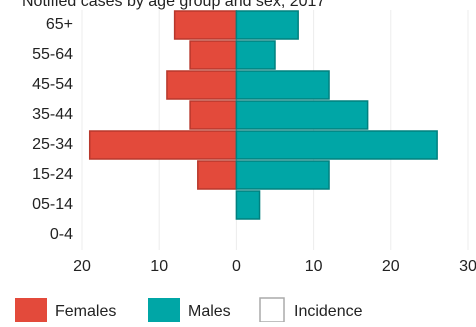 This screenshot has width=476, height=327. What do you see at coordinates (328, 311) in the screenshot?
I see `legend-label: Incidence` at bounding box center [328, 311].